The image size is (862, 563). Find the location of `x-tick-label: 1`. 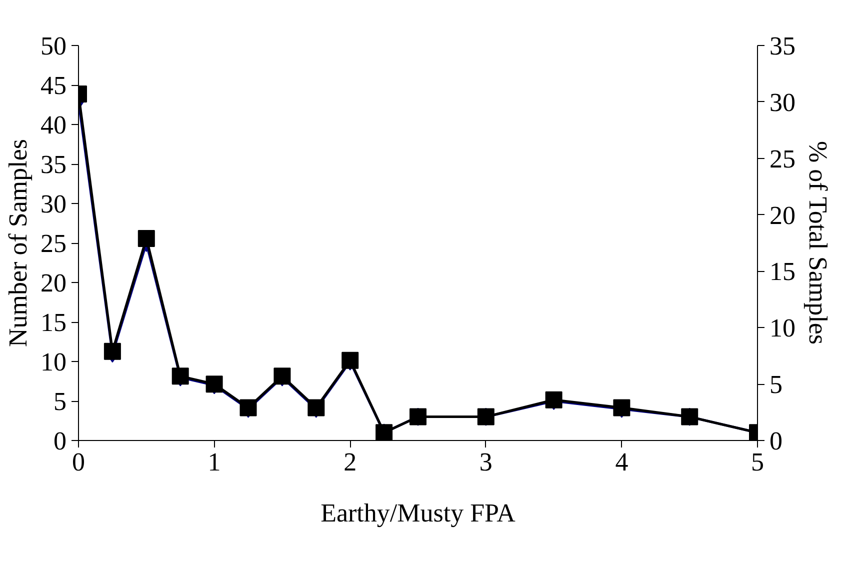

x-tick-label: 1 is located at coordinates (214, 462).